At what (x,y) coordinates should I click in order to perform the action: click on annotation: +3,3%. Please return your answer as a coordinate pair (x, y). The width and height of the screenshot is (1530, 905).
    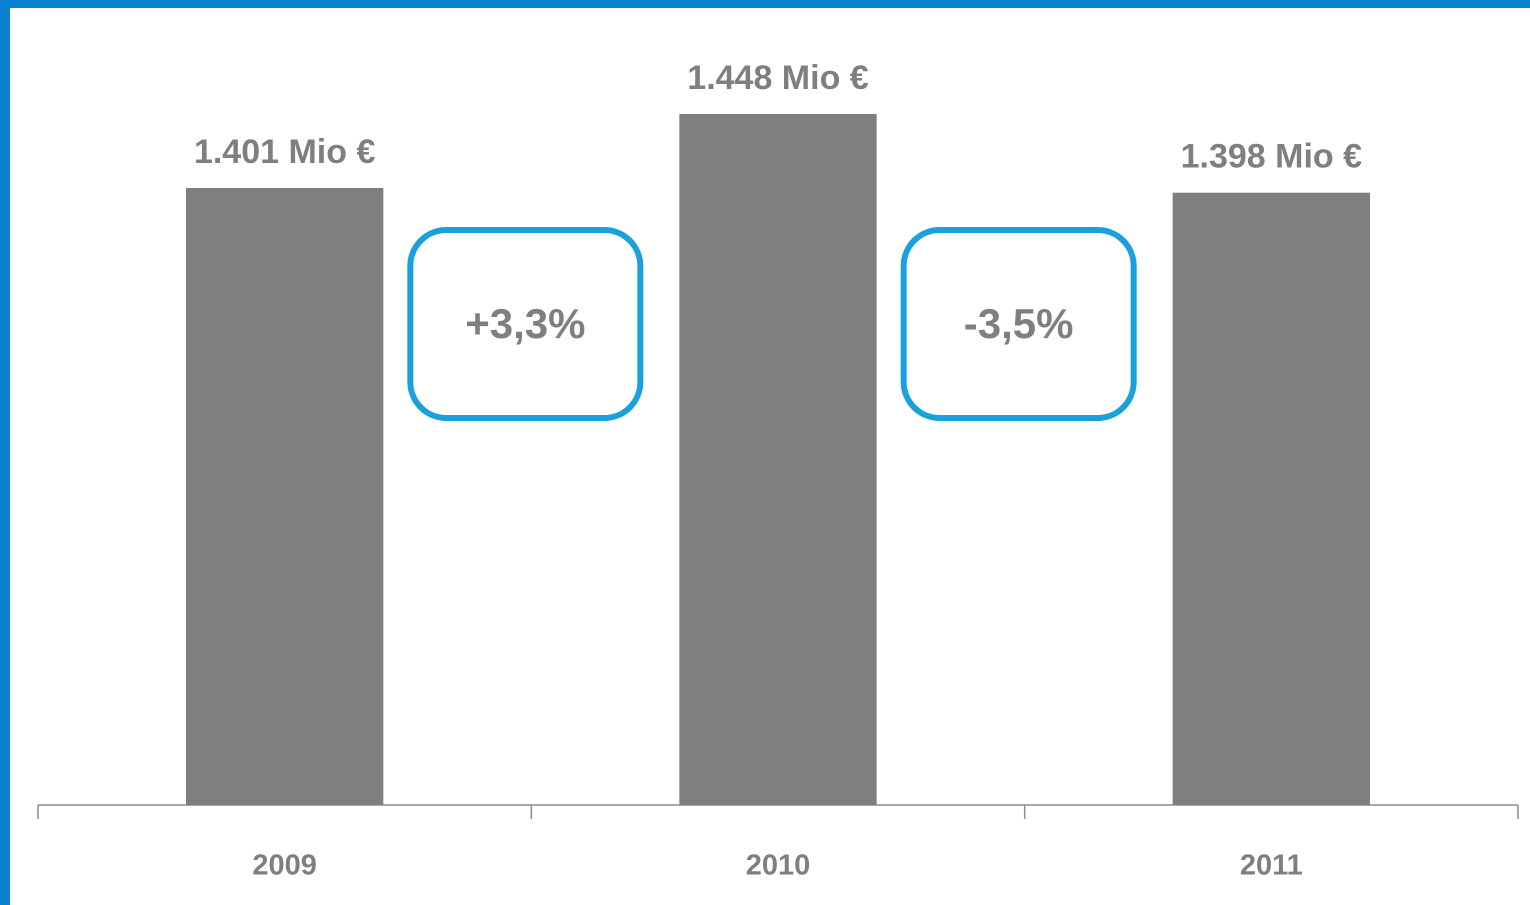
    Looking at the image, I should click on (525, 323).